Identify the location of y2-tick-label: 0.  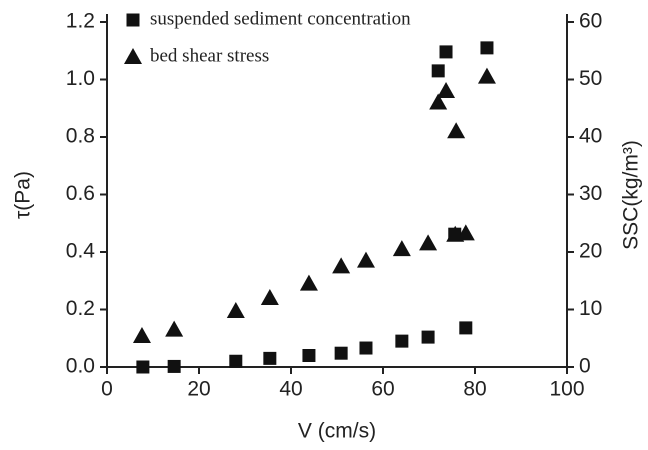
(585, 366).